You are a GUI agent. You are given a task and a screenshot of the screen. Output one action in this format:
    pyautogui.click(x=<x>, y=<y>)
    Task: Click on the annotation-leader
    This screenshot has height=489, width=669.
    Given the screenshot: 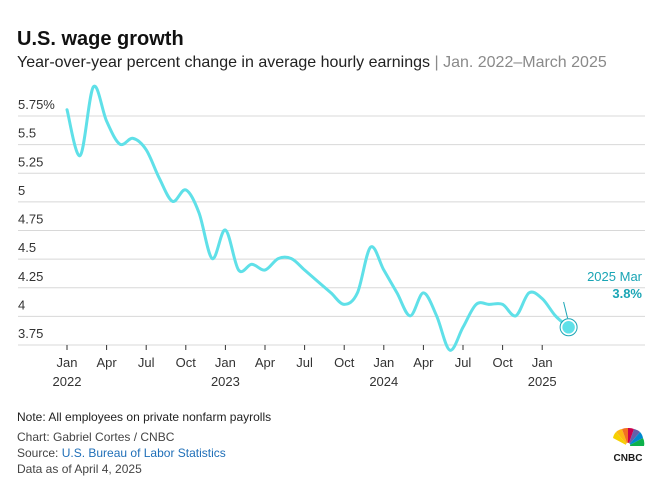 What is the action you would take?
    pyautogui.click(x=566, y=310)
    